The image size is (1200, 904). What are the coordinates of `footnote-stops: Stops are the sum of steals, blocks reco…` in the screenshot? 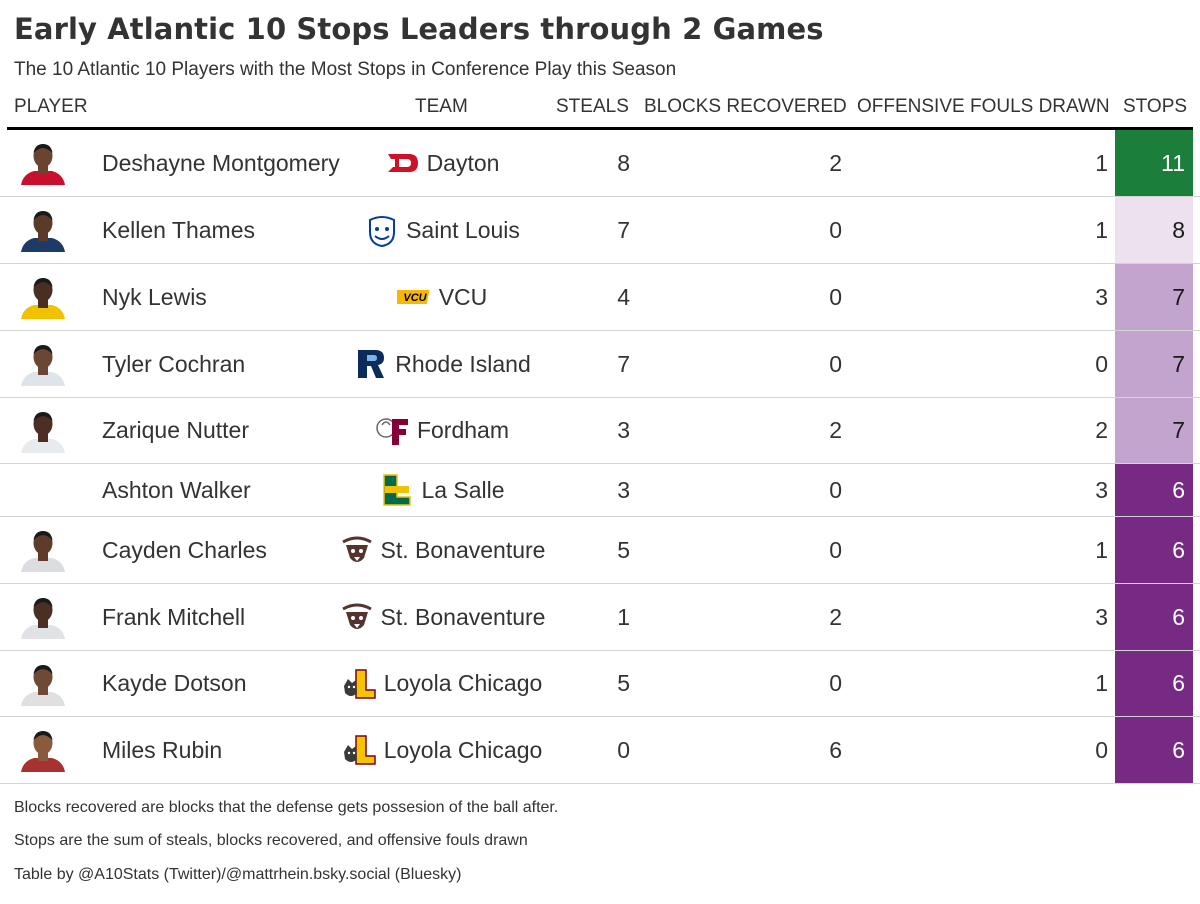 It's located at (271, 840).